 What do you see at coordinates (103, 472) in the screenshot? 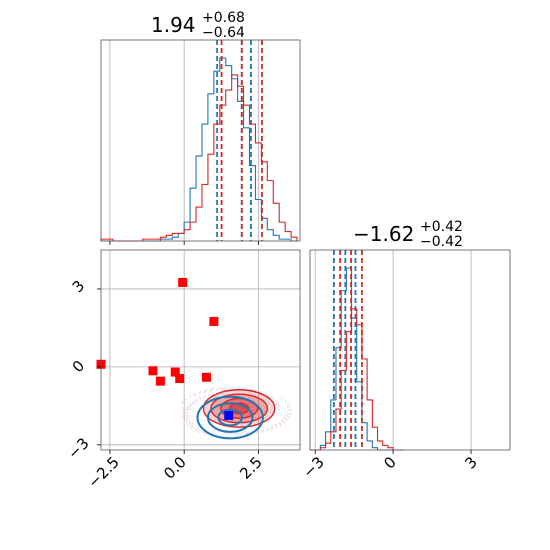
I see `x1-tick-label: −2.5` at bounding box center [103, 472].